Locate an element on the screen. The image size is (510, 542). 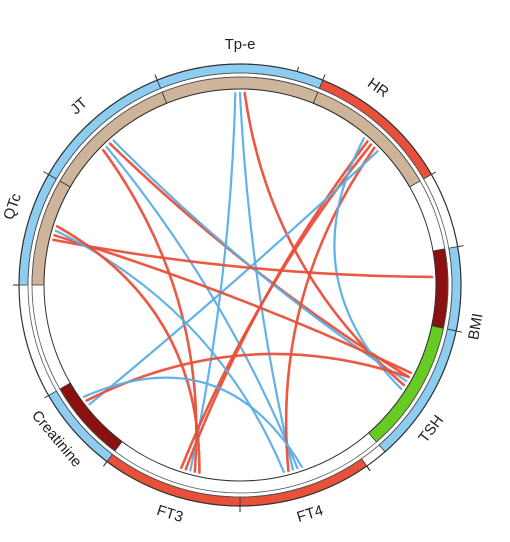
outer-segment-ft4 is located at coordinates (303, 482).